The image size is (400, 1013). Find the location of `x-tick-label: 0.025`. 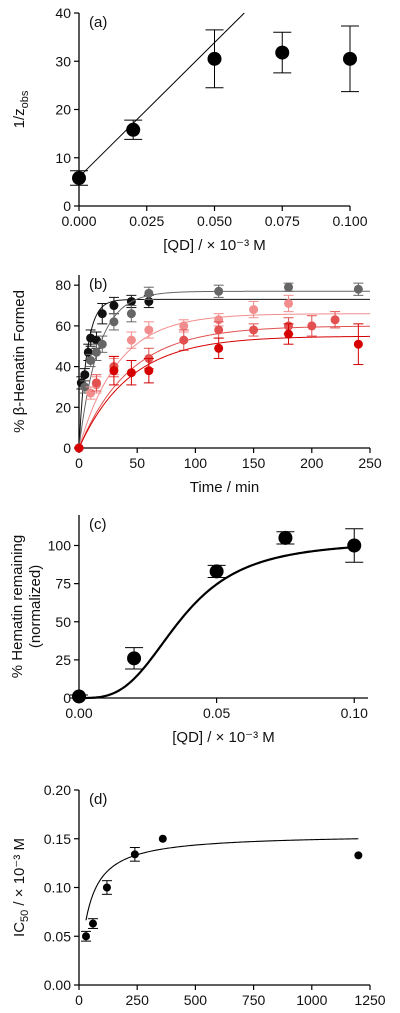

x-tick-label: 0.025 is located at coordinates (146, 221).